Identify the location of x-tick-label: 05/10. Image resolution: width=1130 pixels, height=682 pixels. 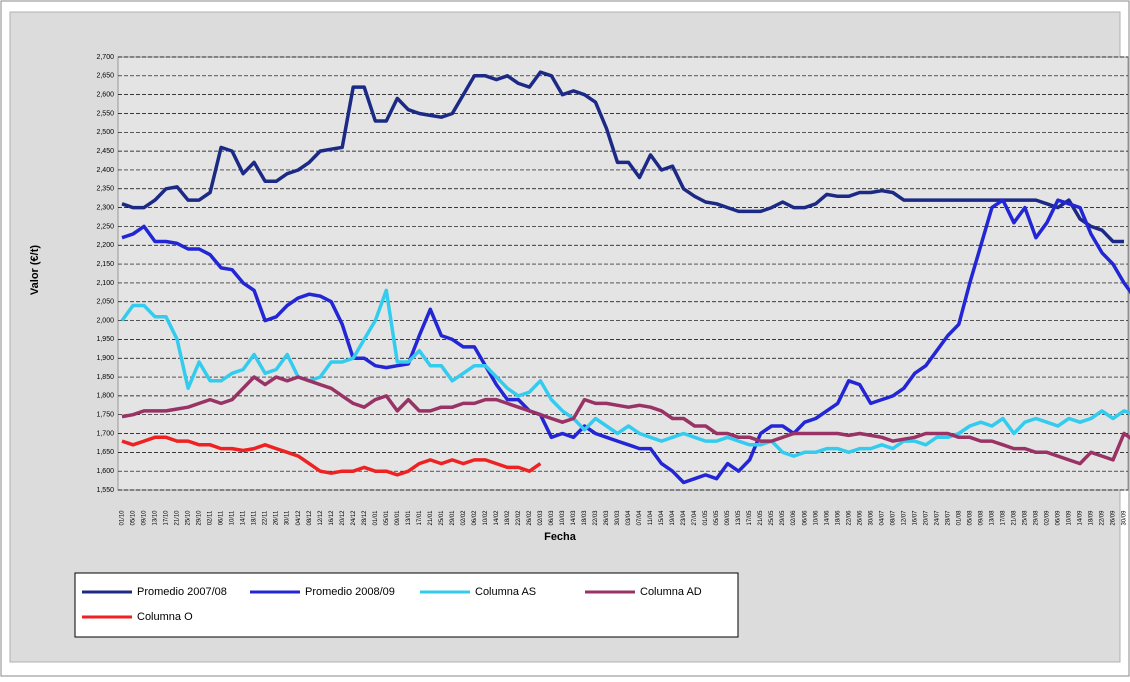
(134, 518).